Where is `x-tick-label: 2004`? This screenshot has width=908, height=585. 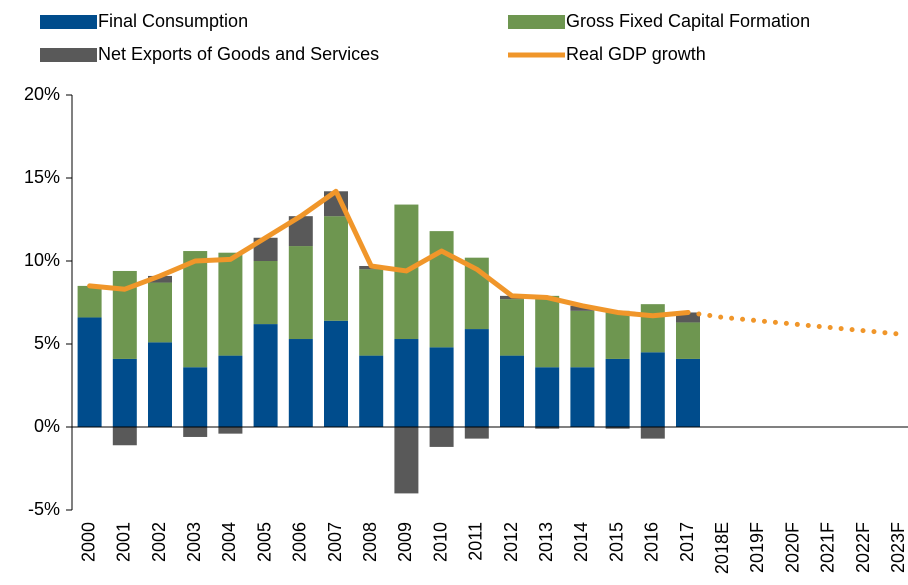 x-tick-label: 2004 is located at coordinates (229, 542).